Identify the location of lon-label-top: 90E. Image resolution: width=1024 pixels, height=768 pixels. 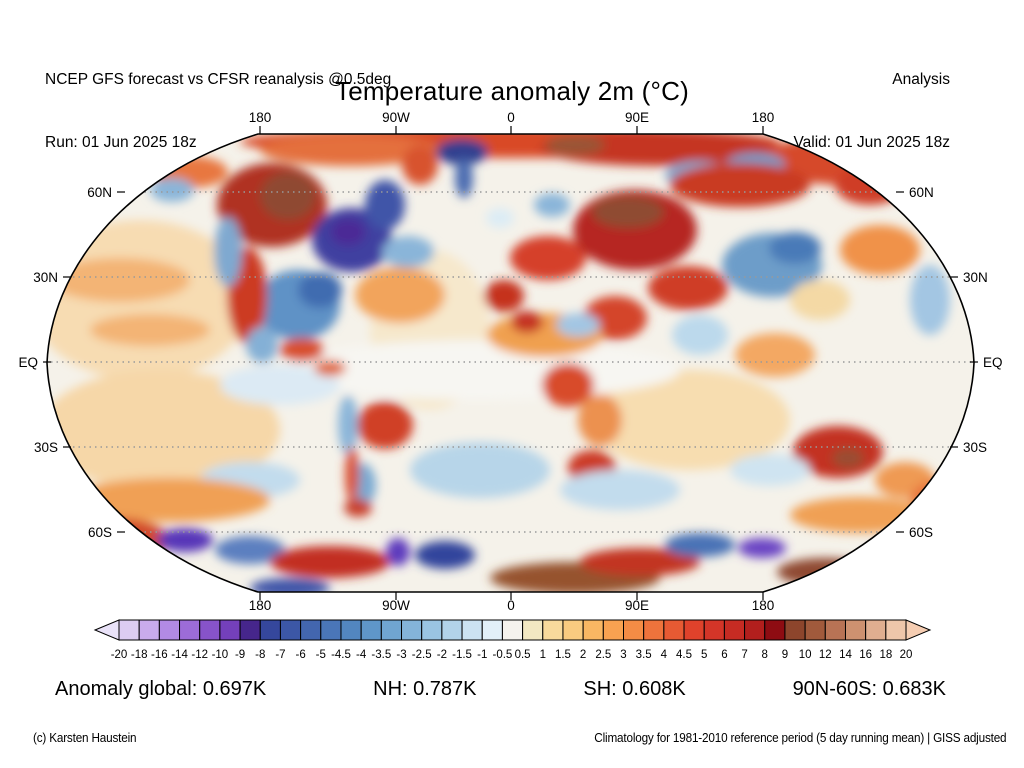
(637, 117).